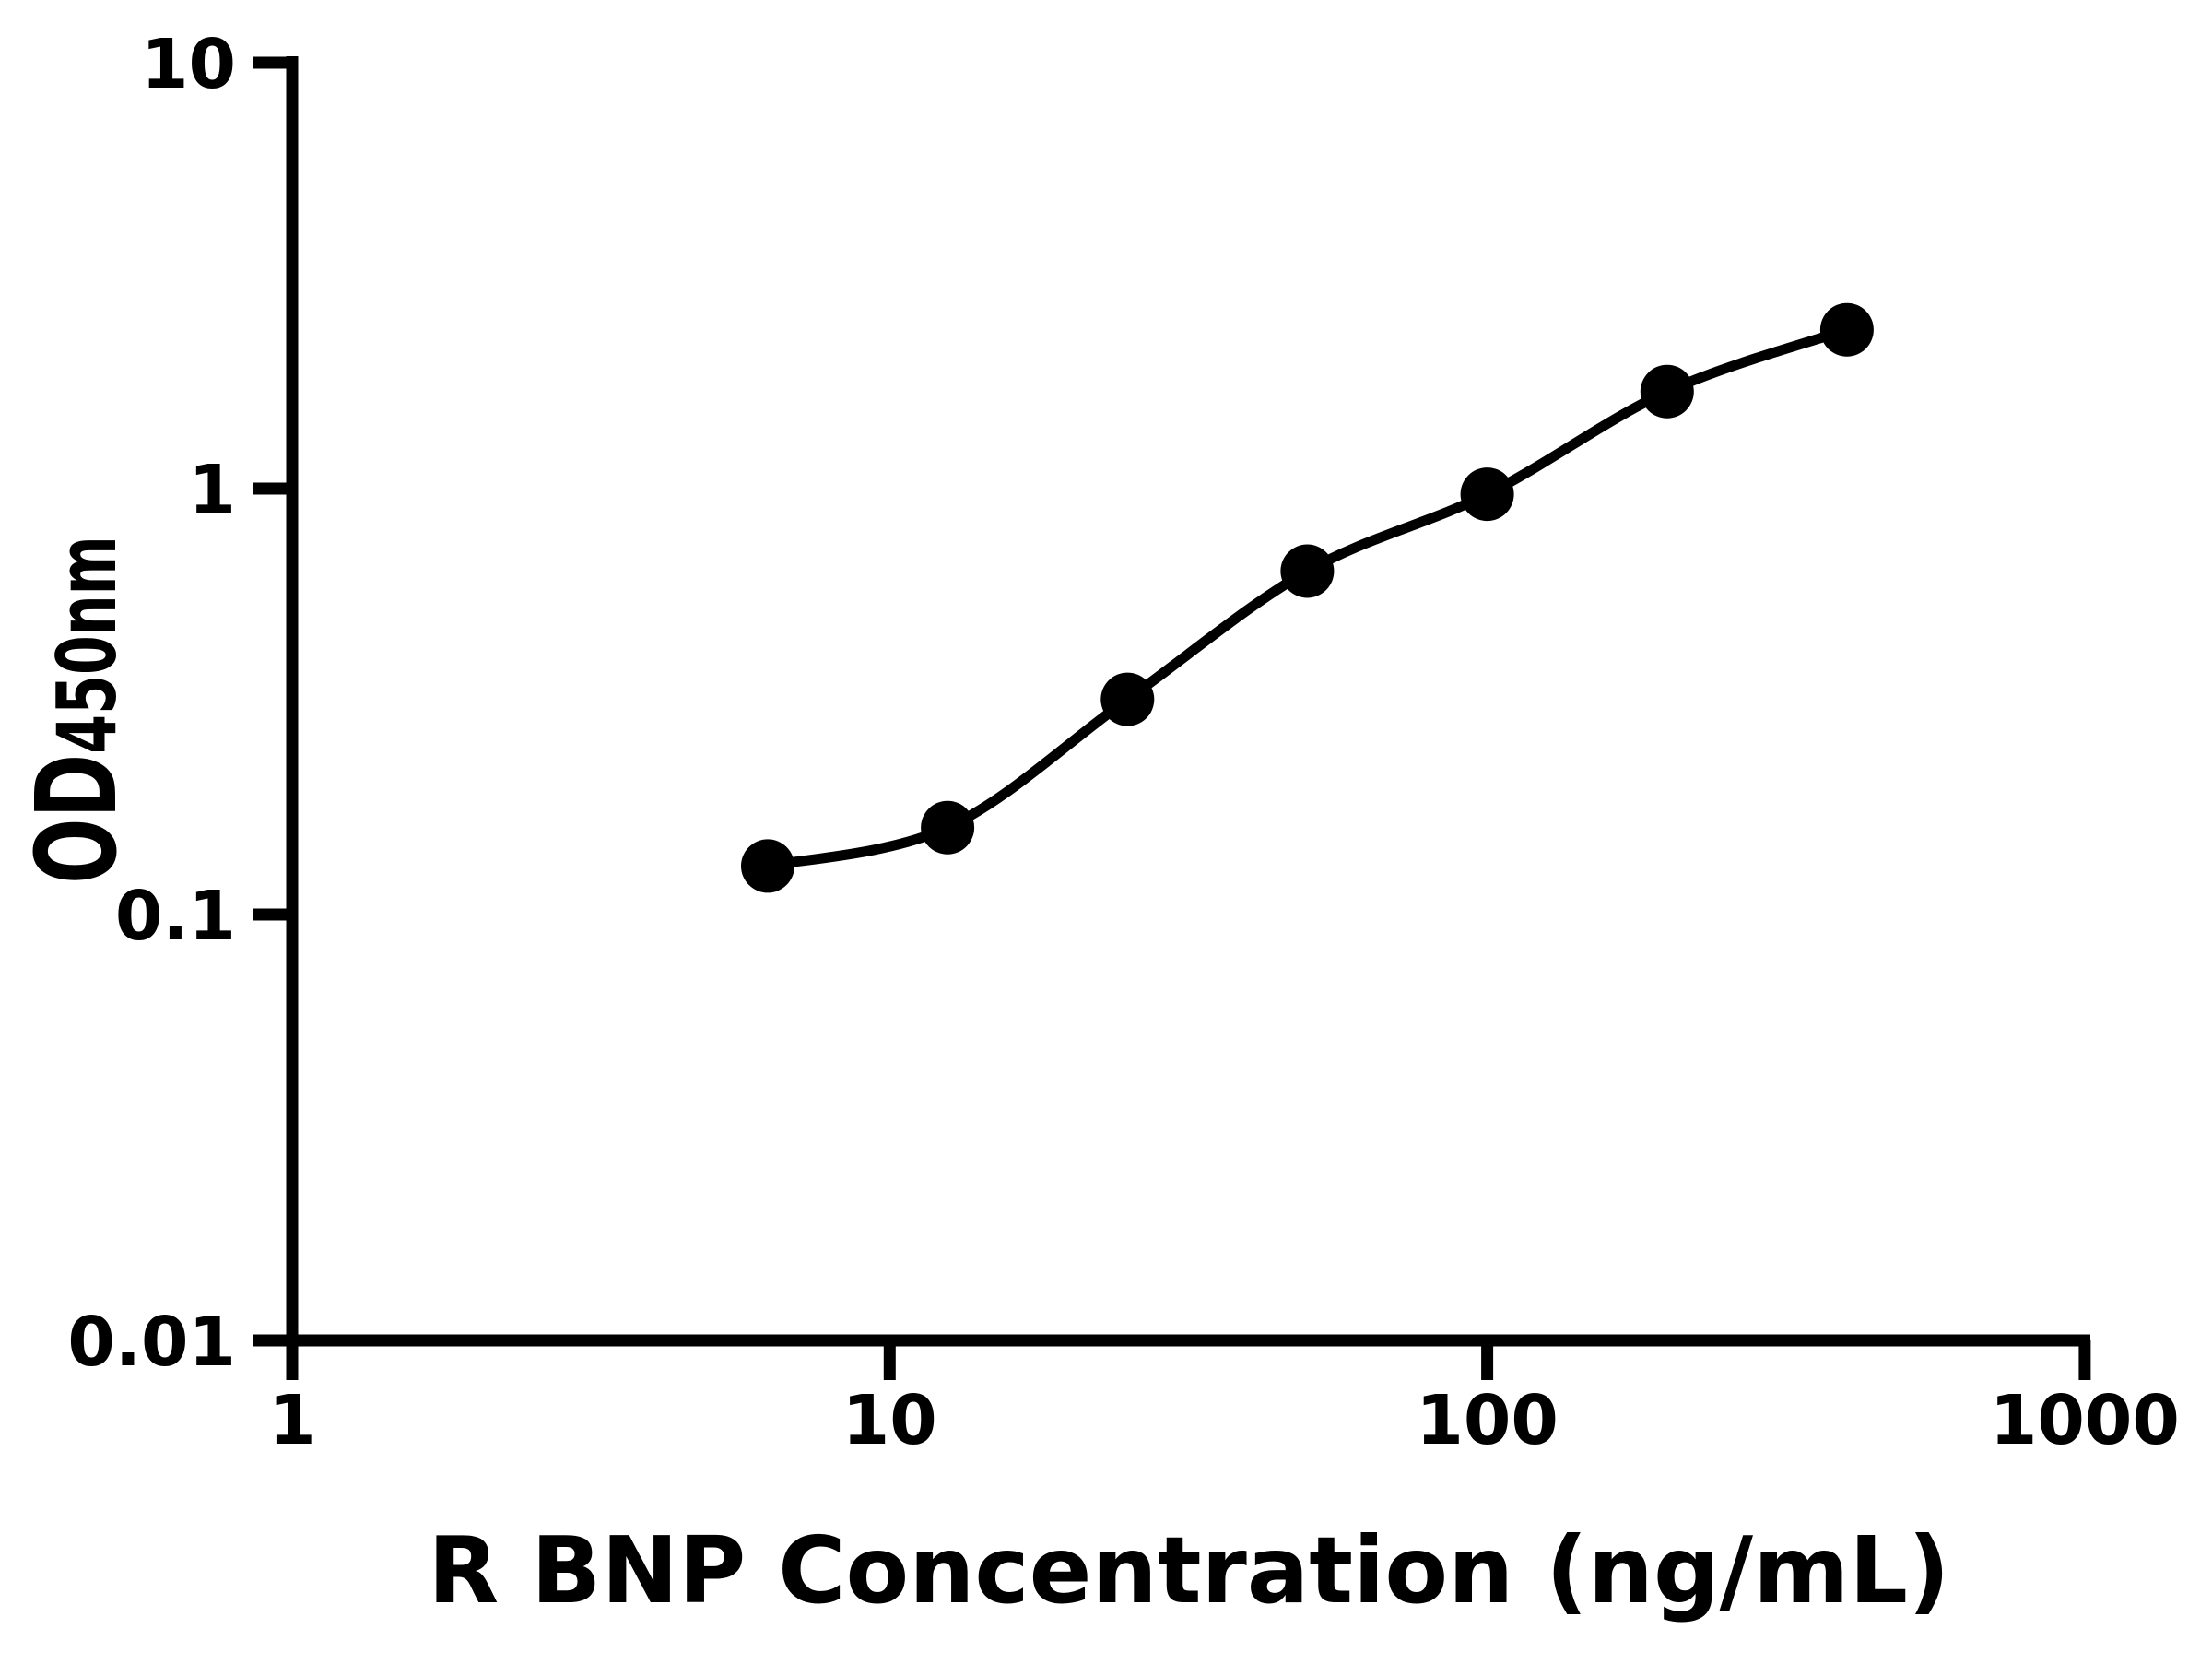 The height and width of the screenshot is (1664, 2212). I want to click on y-tick-label: 0.1, so click(175, 916).